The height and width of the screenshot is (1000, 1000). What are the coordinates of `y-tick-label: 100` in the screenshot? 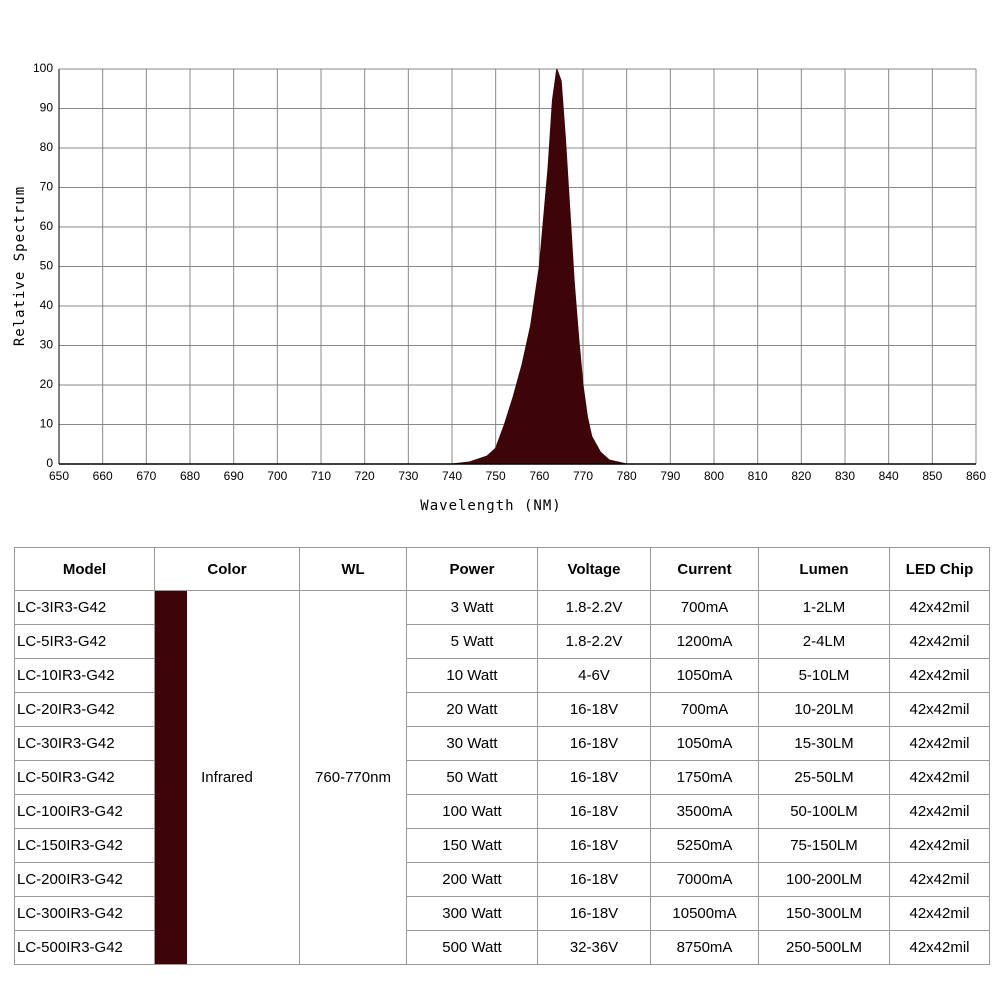 It's located at (43, 68).